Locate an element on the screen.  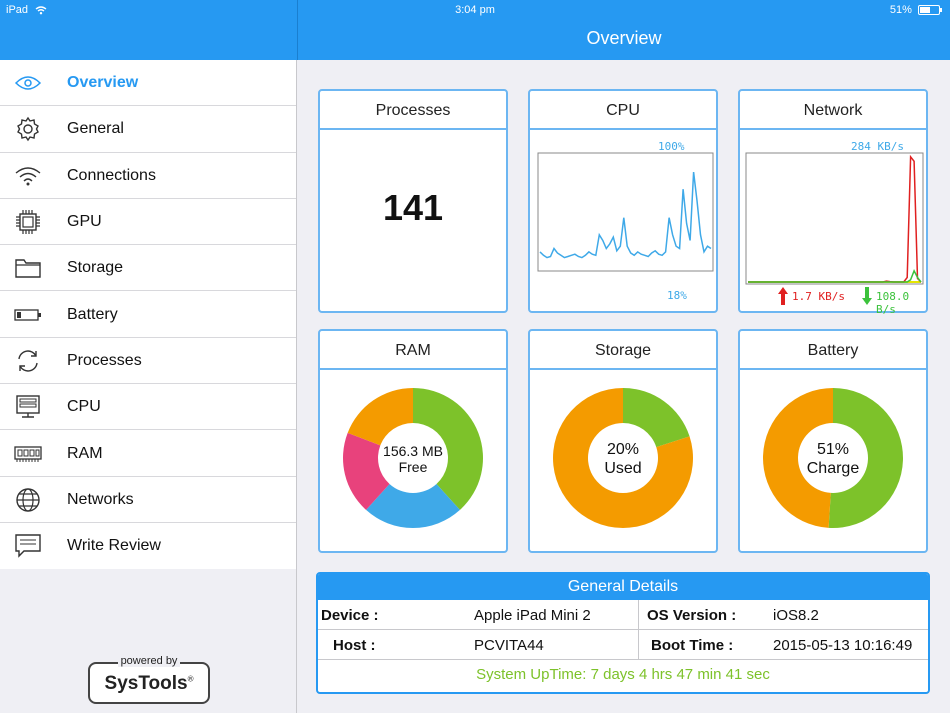
battery-card-title: Battery is located at coordinates (833, 350).